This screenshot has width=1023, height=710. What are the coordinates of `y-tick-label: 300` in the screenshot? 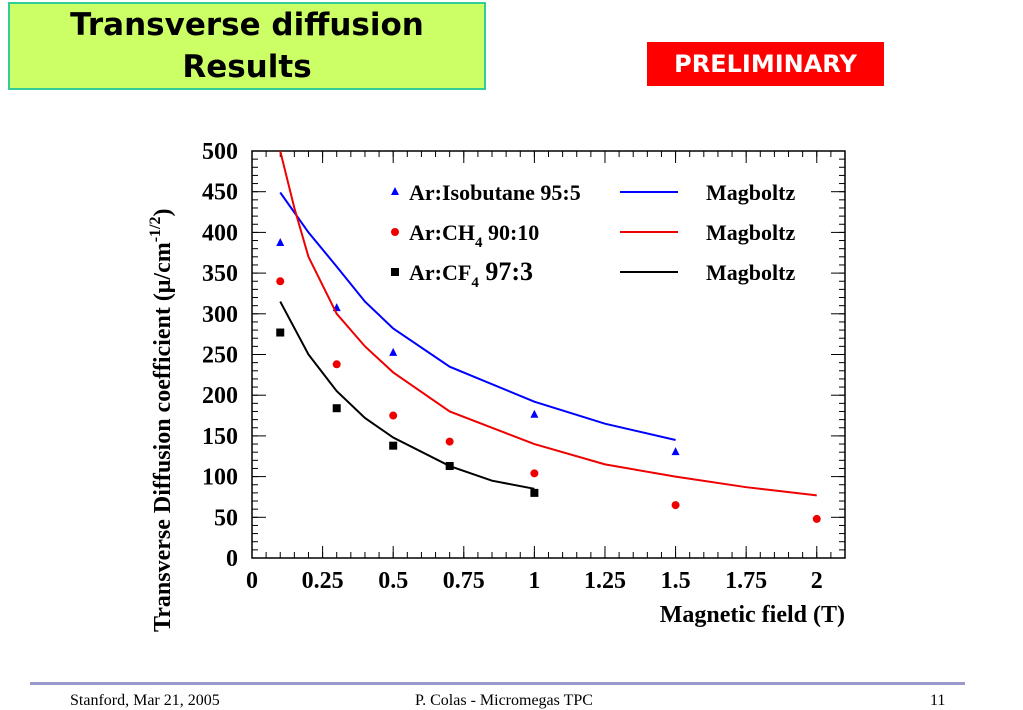 It's located at (220, 315).